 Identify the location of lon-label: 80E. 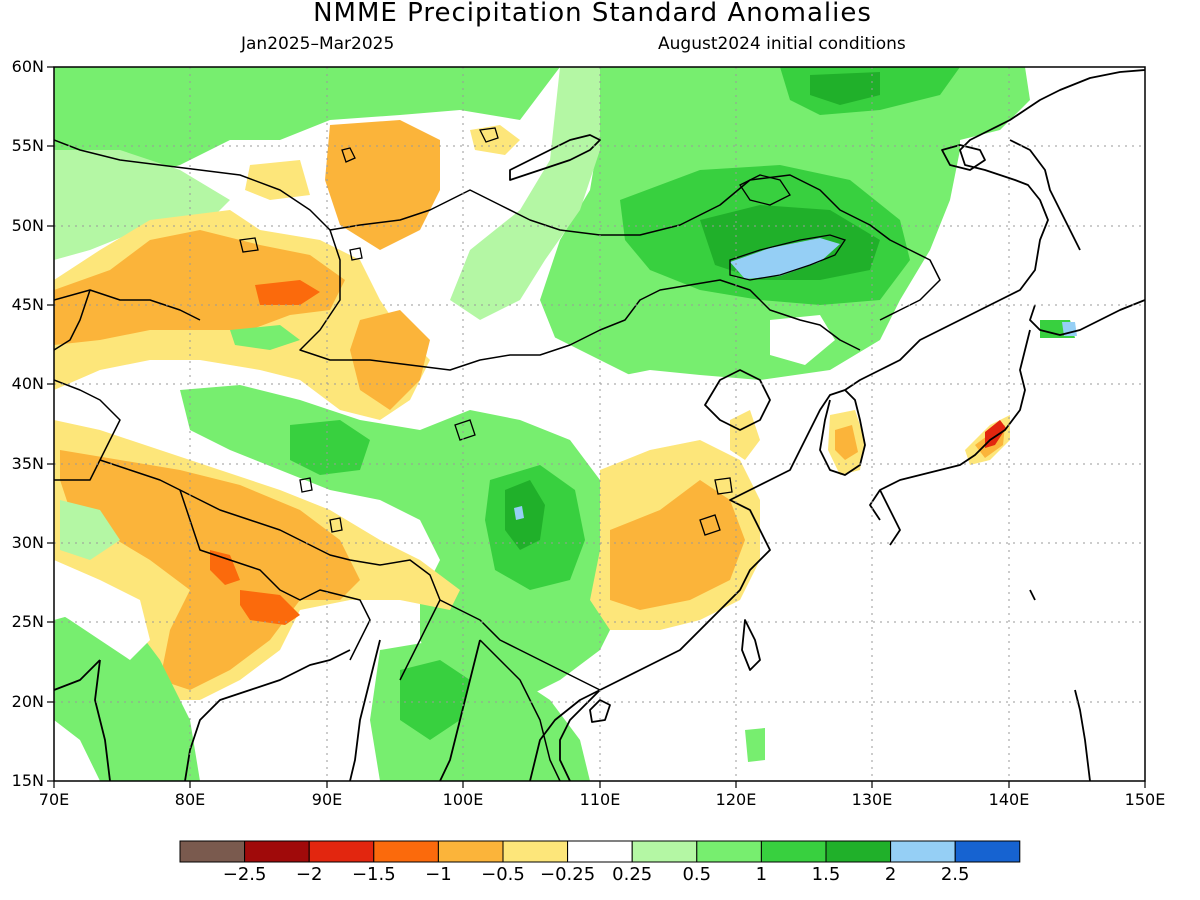
(190, 799).